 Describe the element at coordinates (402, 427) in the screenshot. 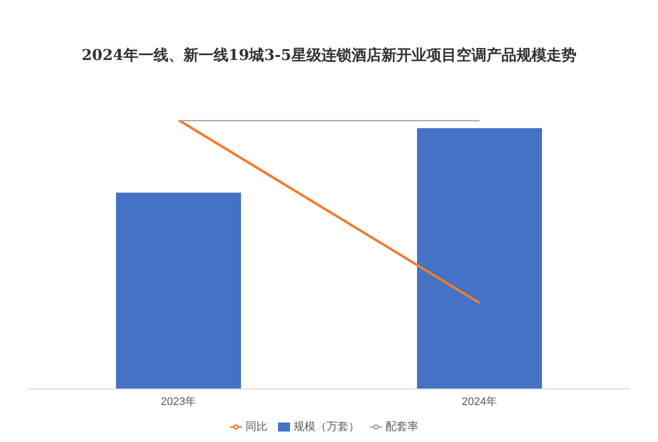

I see `legend-label: 配套率` at that location.